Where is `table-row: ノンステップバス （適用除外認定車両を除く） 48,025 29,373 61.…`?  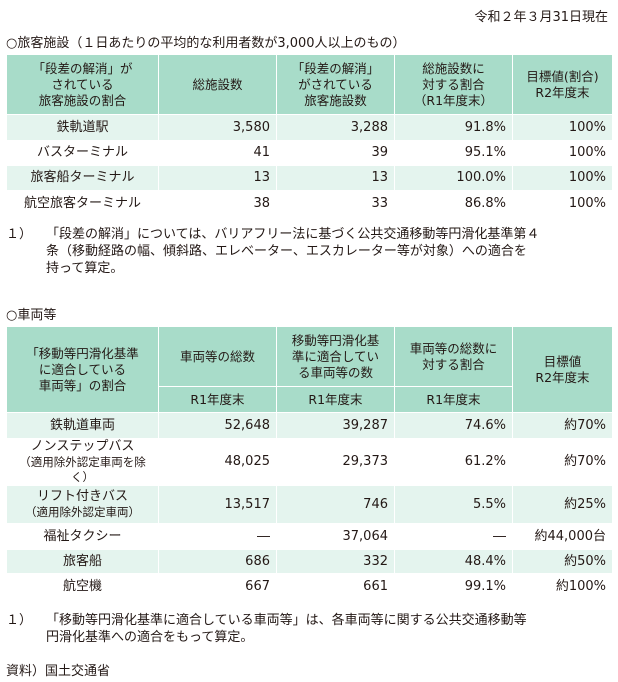 table-row: ノンステップバス （適用除外認定車両を除く） 48,025 29,373 61.… is located at coordinates (309, 462).